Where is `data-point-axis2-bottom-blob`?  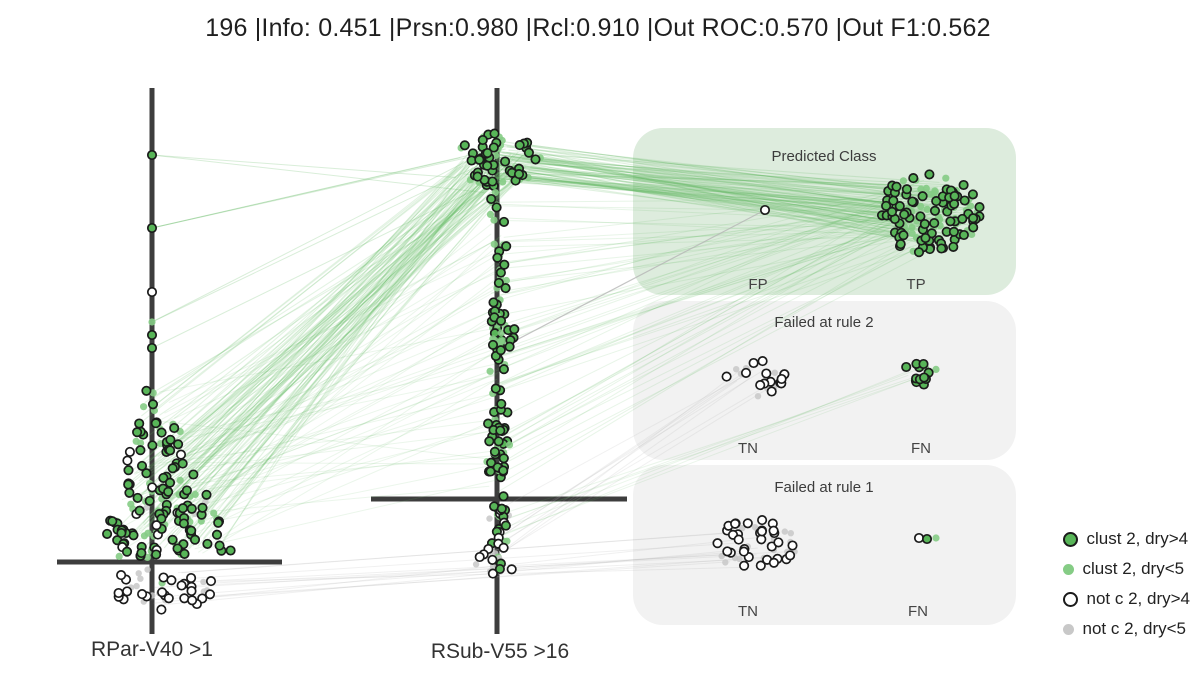
data-point-axis2-bottom-blob is located at coordinates (499, 569).